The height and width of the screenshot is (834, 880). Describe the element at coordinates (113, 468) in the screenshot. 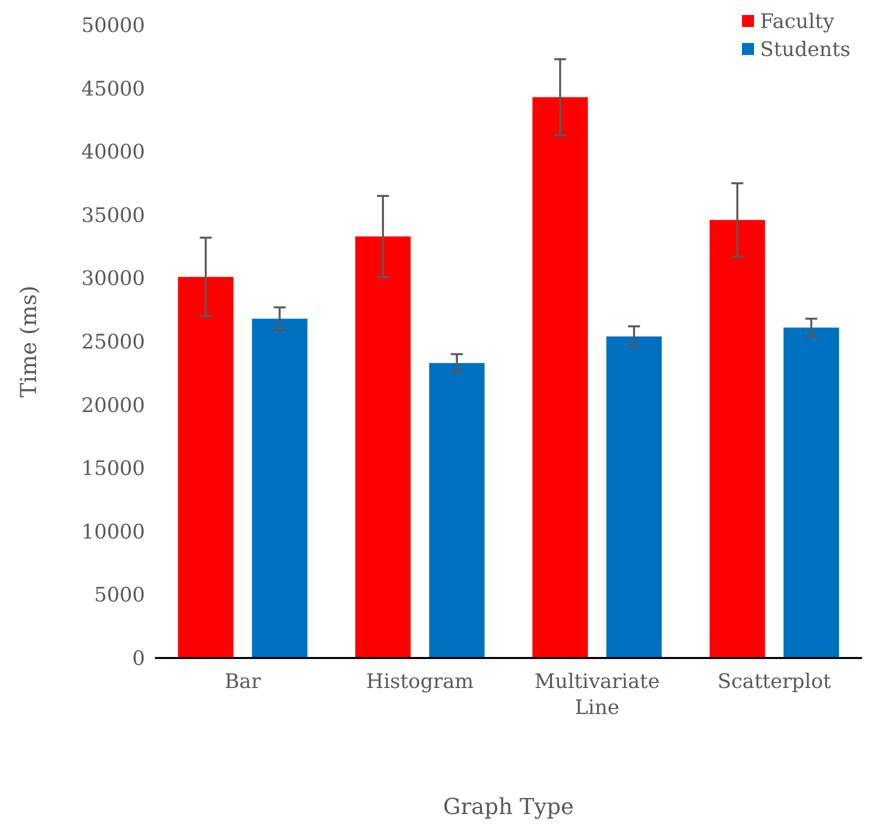

I see `y-tick-label: 15000` at that location.